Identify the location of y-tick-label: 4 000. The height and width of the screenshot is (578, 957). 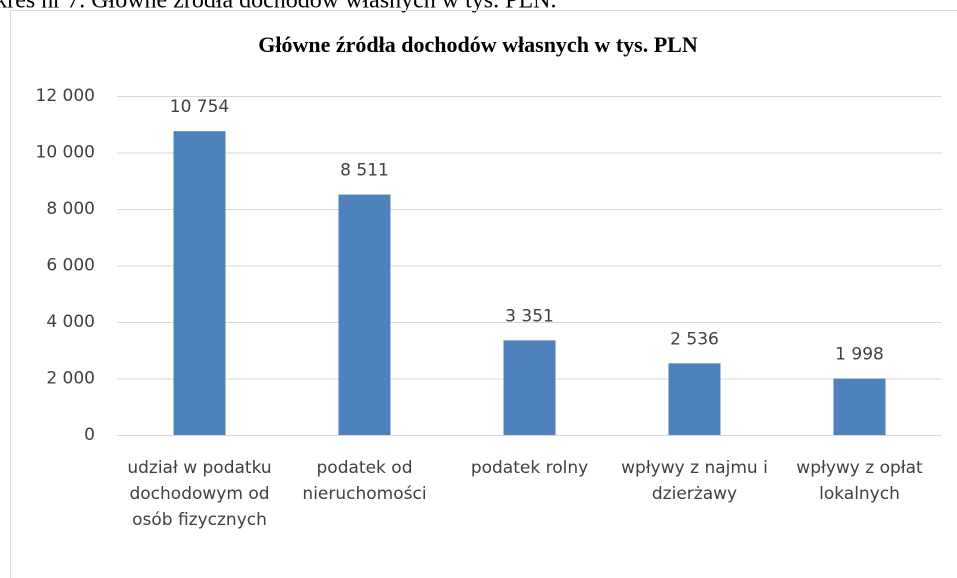
(70, 322).